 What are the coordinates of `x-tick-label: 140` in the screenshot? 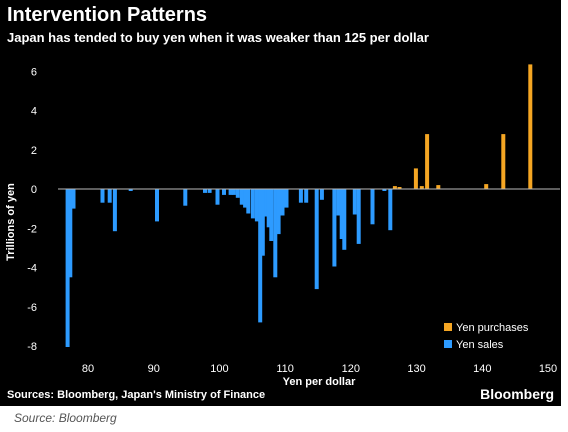 It's located at (482, 369).